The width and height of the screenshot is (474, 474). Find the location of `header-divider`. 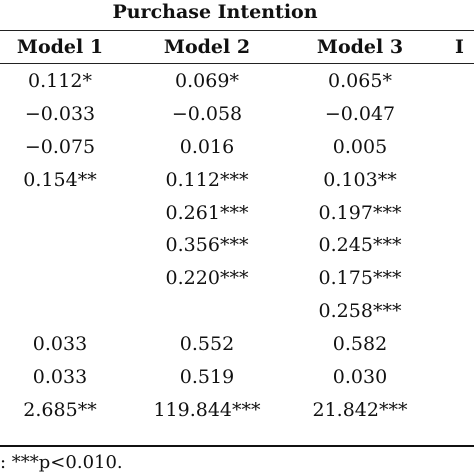

header-divider is located at coordinates (237, 30).